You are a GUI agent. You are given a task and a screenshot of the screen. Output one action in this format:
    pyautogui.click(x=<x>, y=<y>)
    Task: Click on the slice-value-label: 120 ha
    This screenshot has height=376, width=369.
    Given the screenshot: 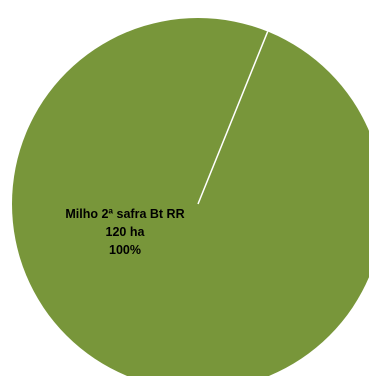 What is the action you would take?
    pyautogui.click(x=125, y=232)
    